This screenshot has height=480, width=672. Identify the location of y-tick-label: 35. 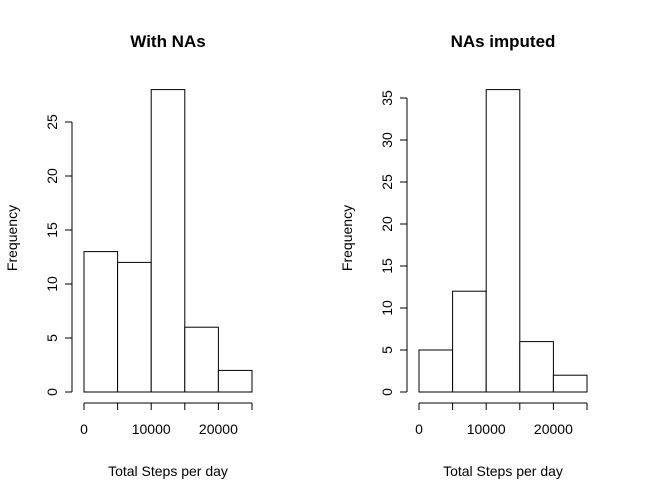
(387, 98).